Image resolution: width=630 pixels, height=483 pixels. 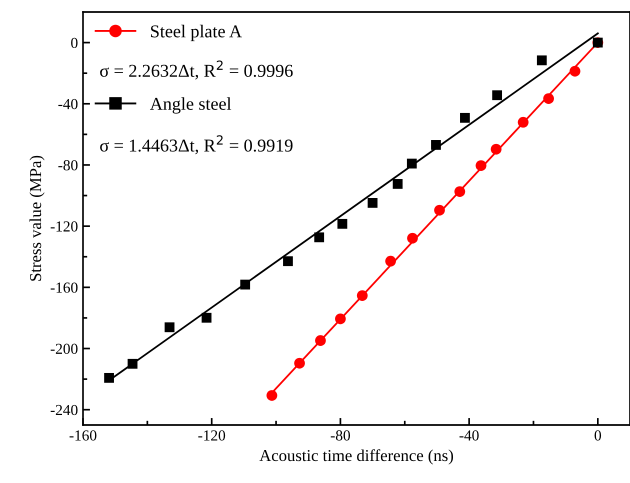 I want to click on x-tick-label: -120, so click(x=212, y=435).